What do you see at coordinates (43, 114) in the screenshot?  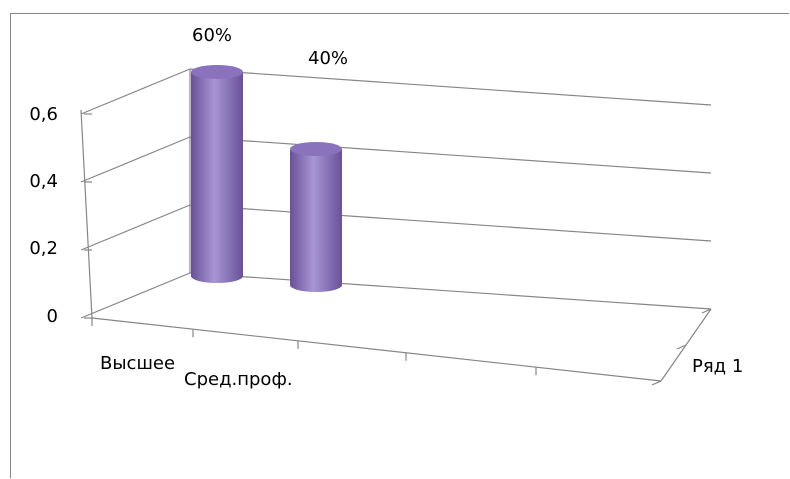 I see `y-tick-label: 0,6` at bounding box center [43, 114].